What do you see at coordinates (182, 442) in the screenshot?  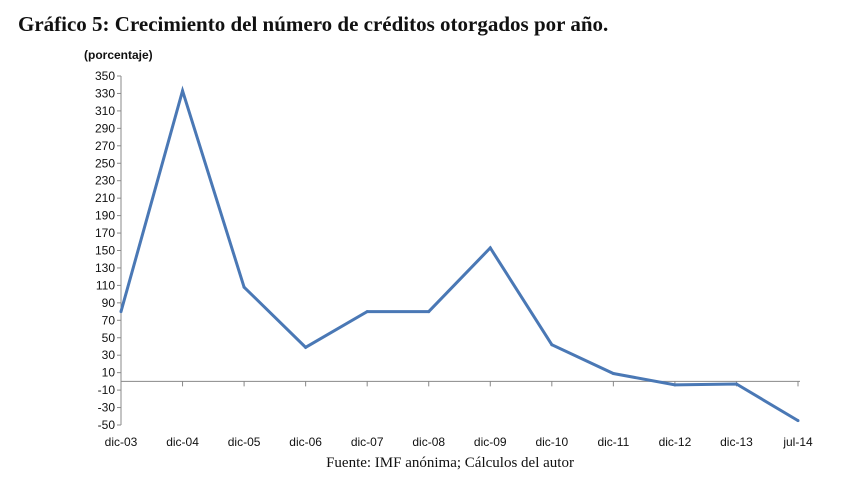 I see `x-tick-label: dic-04` at bounding box center [182, 442].